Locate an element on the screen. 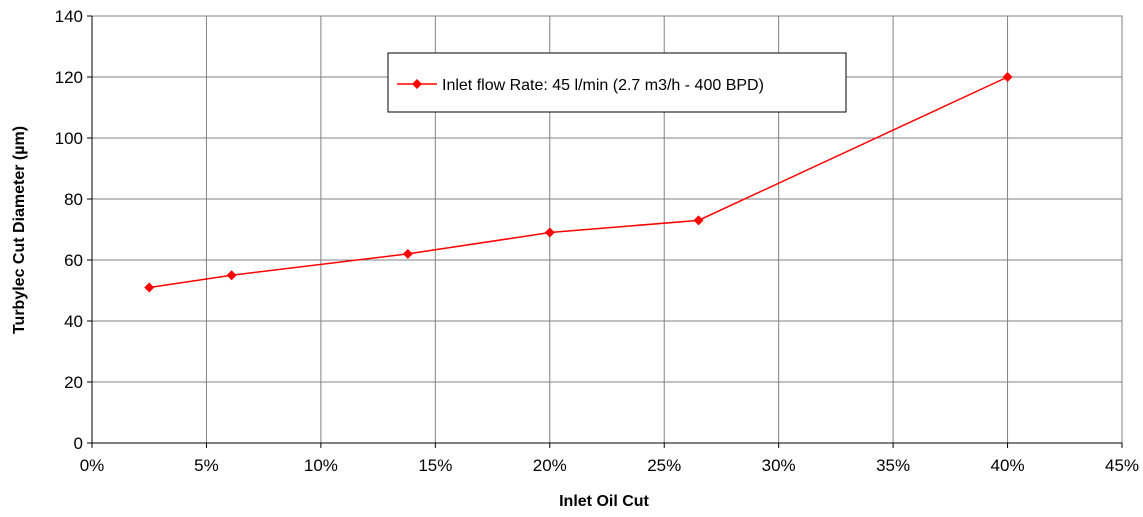 The height and width of the screenshot is (517, 1143). x-tick-label: 45% is located at coordinates (1122, 465).